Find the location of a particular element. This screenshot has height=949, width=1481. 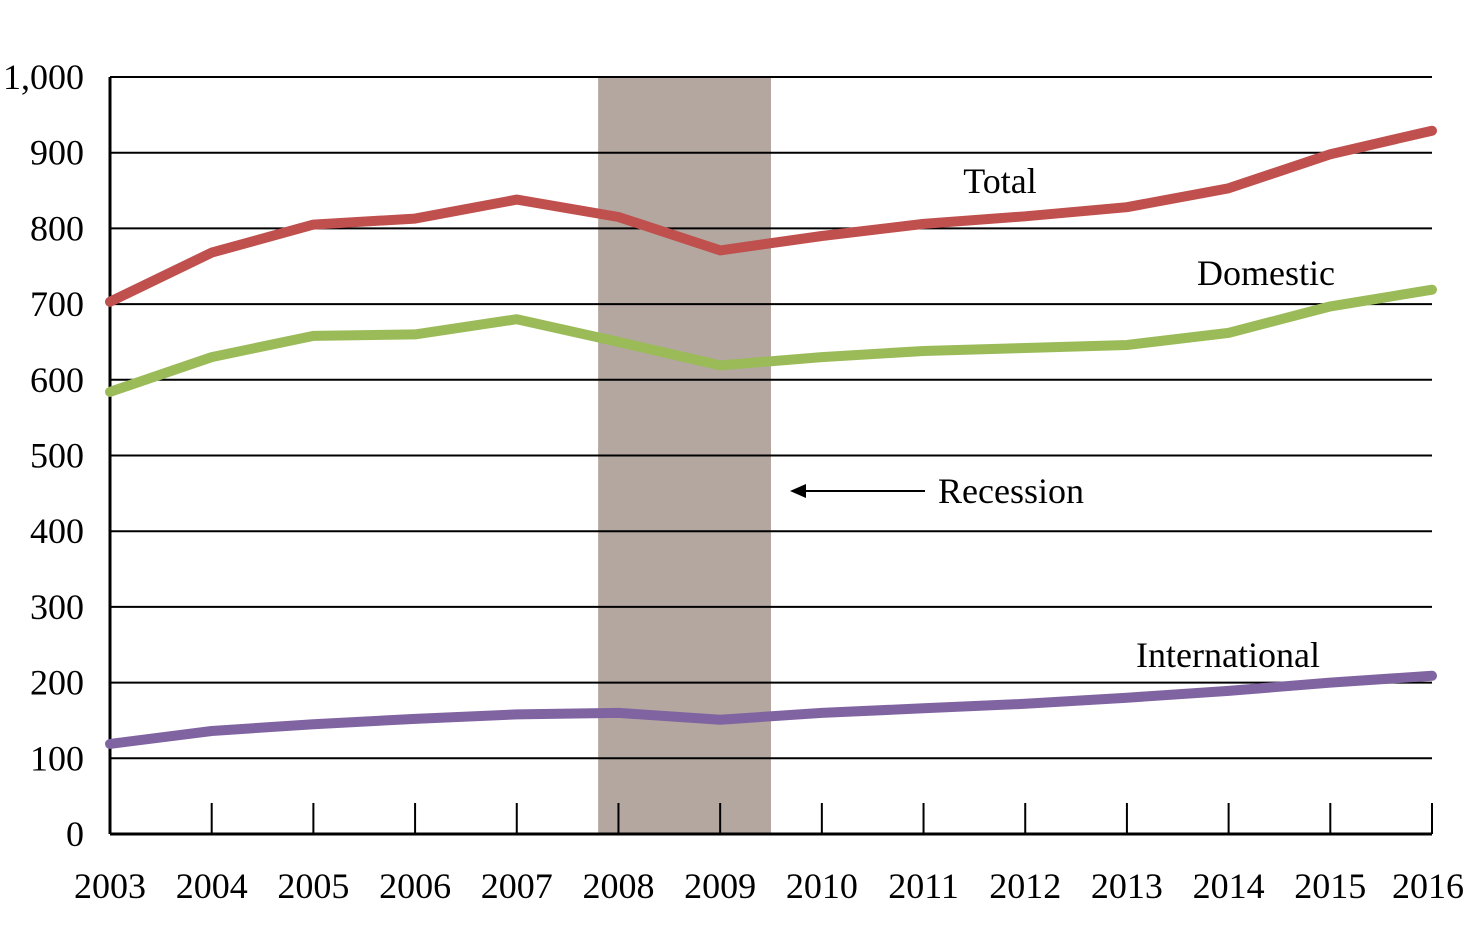

series-label-international: International is located at coordinates (1228, 655).